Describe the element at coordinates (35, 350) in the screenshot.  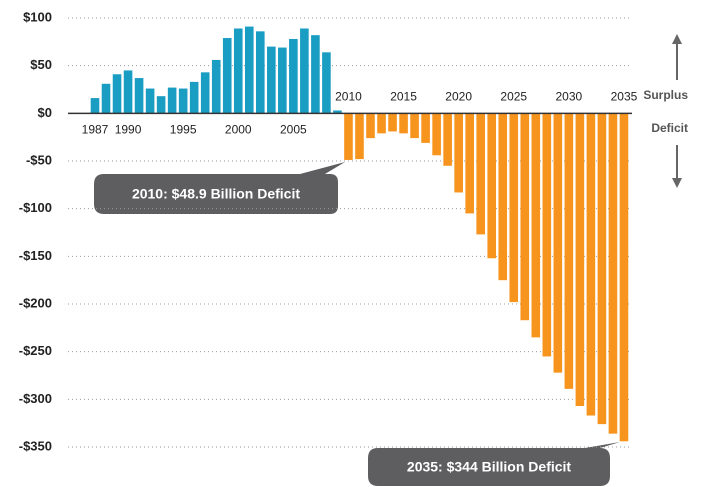
I see `y-tick-label: -$250` at that location.